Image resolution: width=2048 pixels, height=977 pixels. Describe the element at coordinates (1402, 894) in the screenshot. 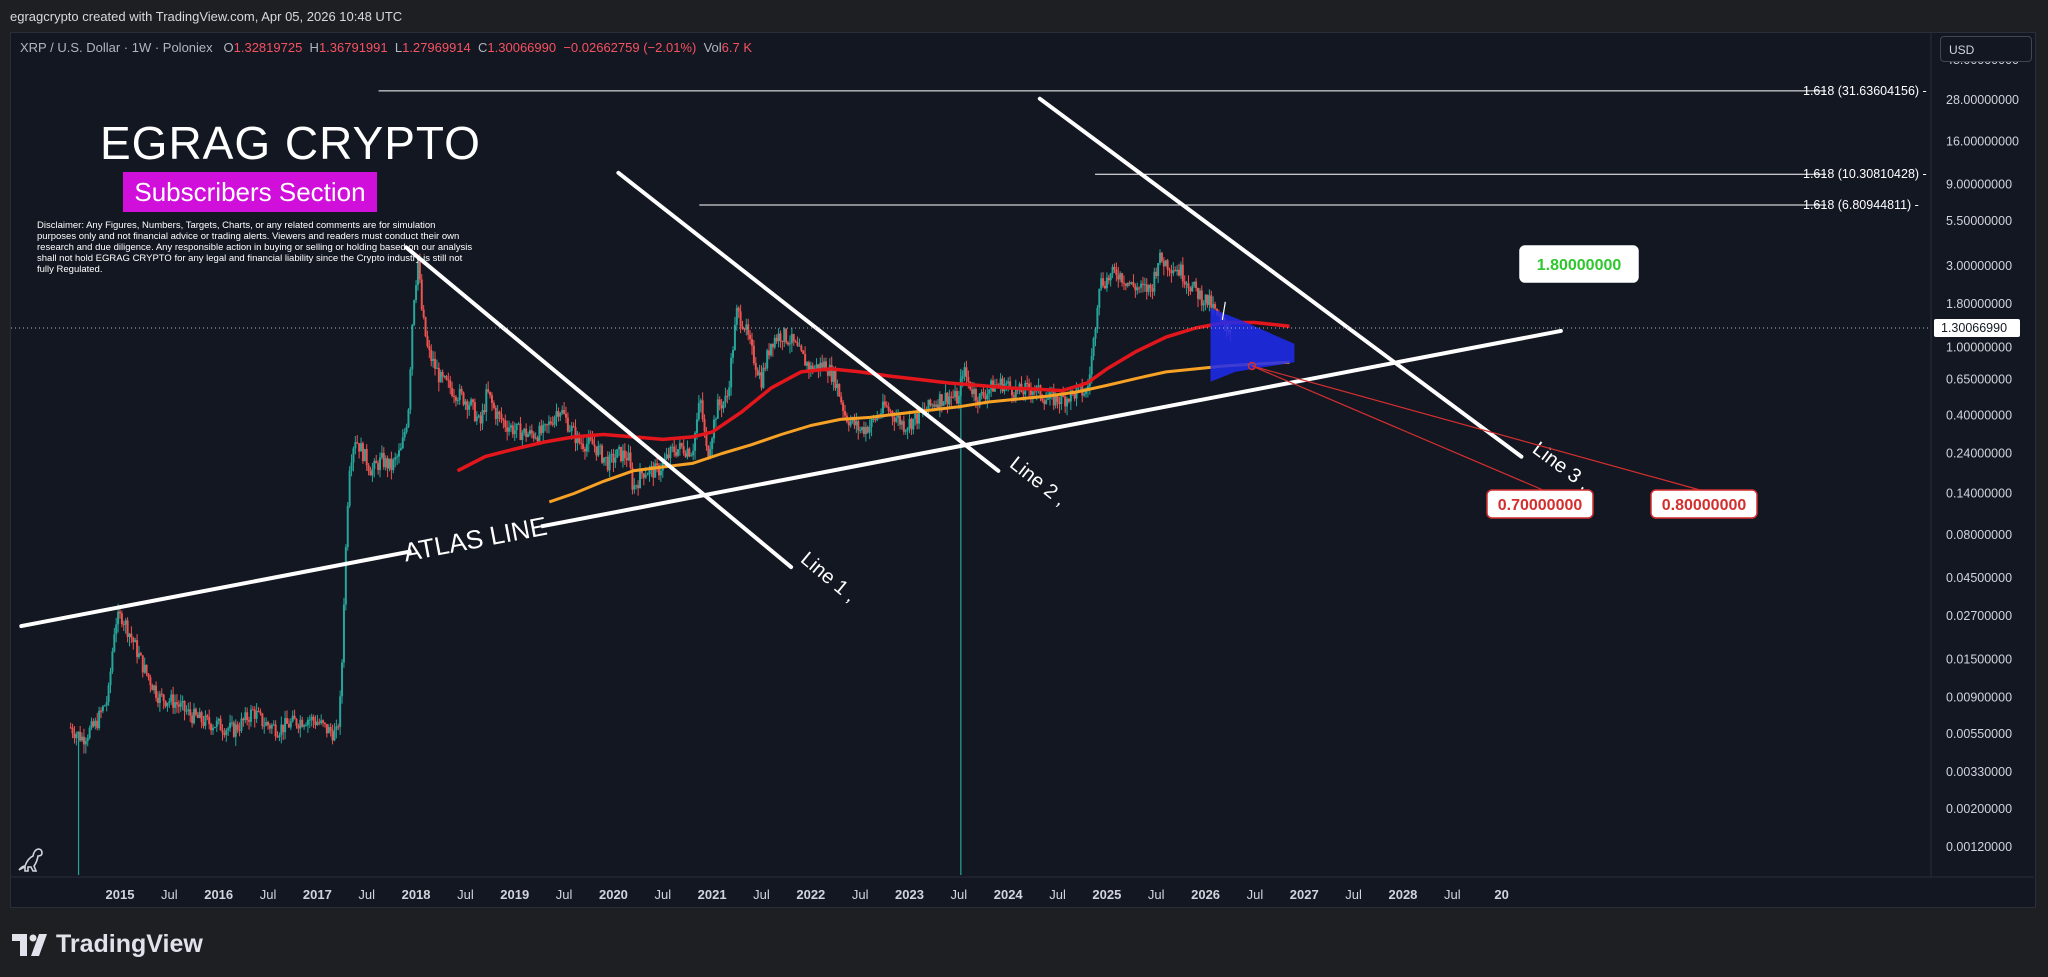

I see `time-tick-label: 2028` at that location.